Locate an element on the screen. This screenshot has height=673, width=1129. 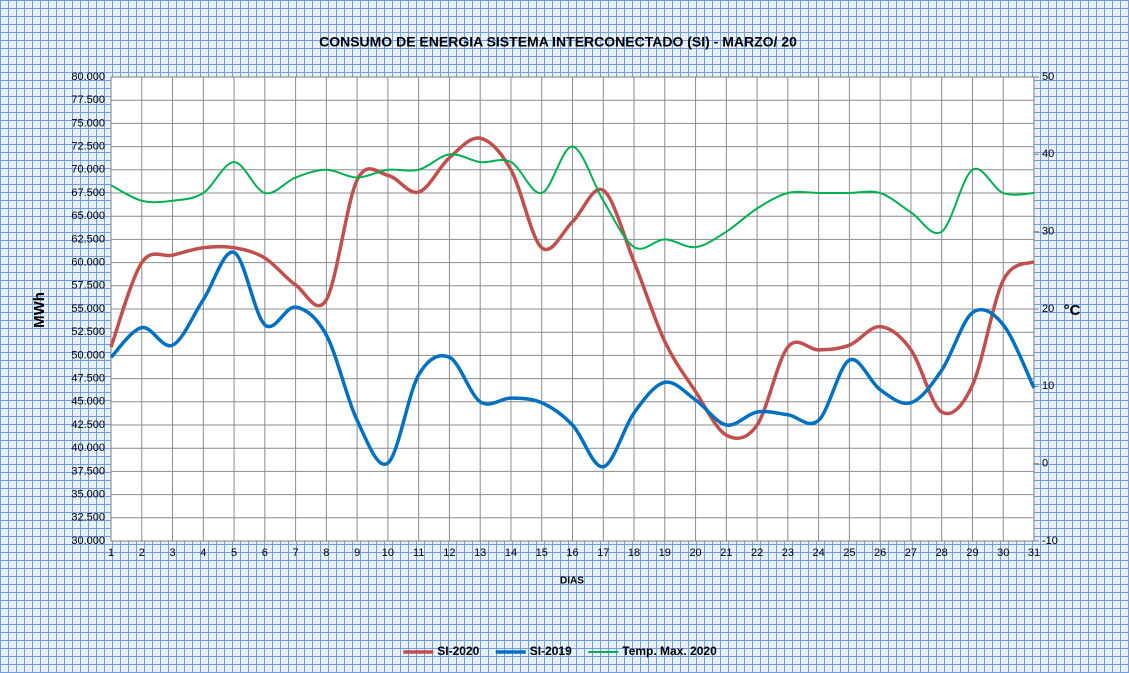
y-tick-label: 55.000 is located at coordinates (88, 309).